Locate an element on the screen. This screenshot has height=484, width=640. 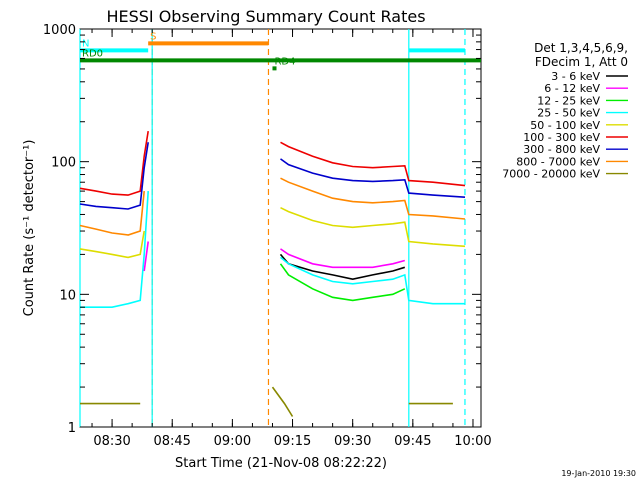
legend-label-6: 300 - 800 keV is located at coordinates (561, 149).